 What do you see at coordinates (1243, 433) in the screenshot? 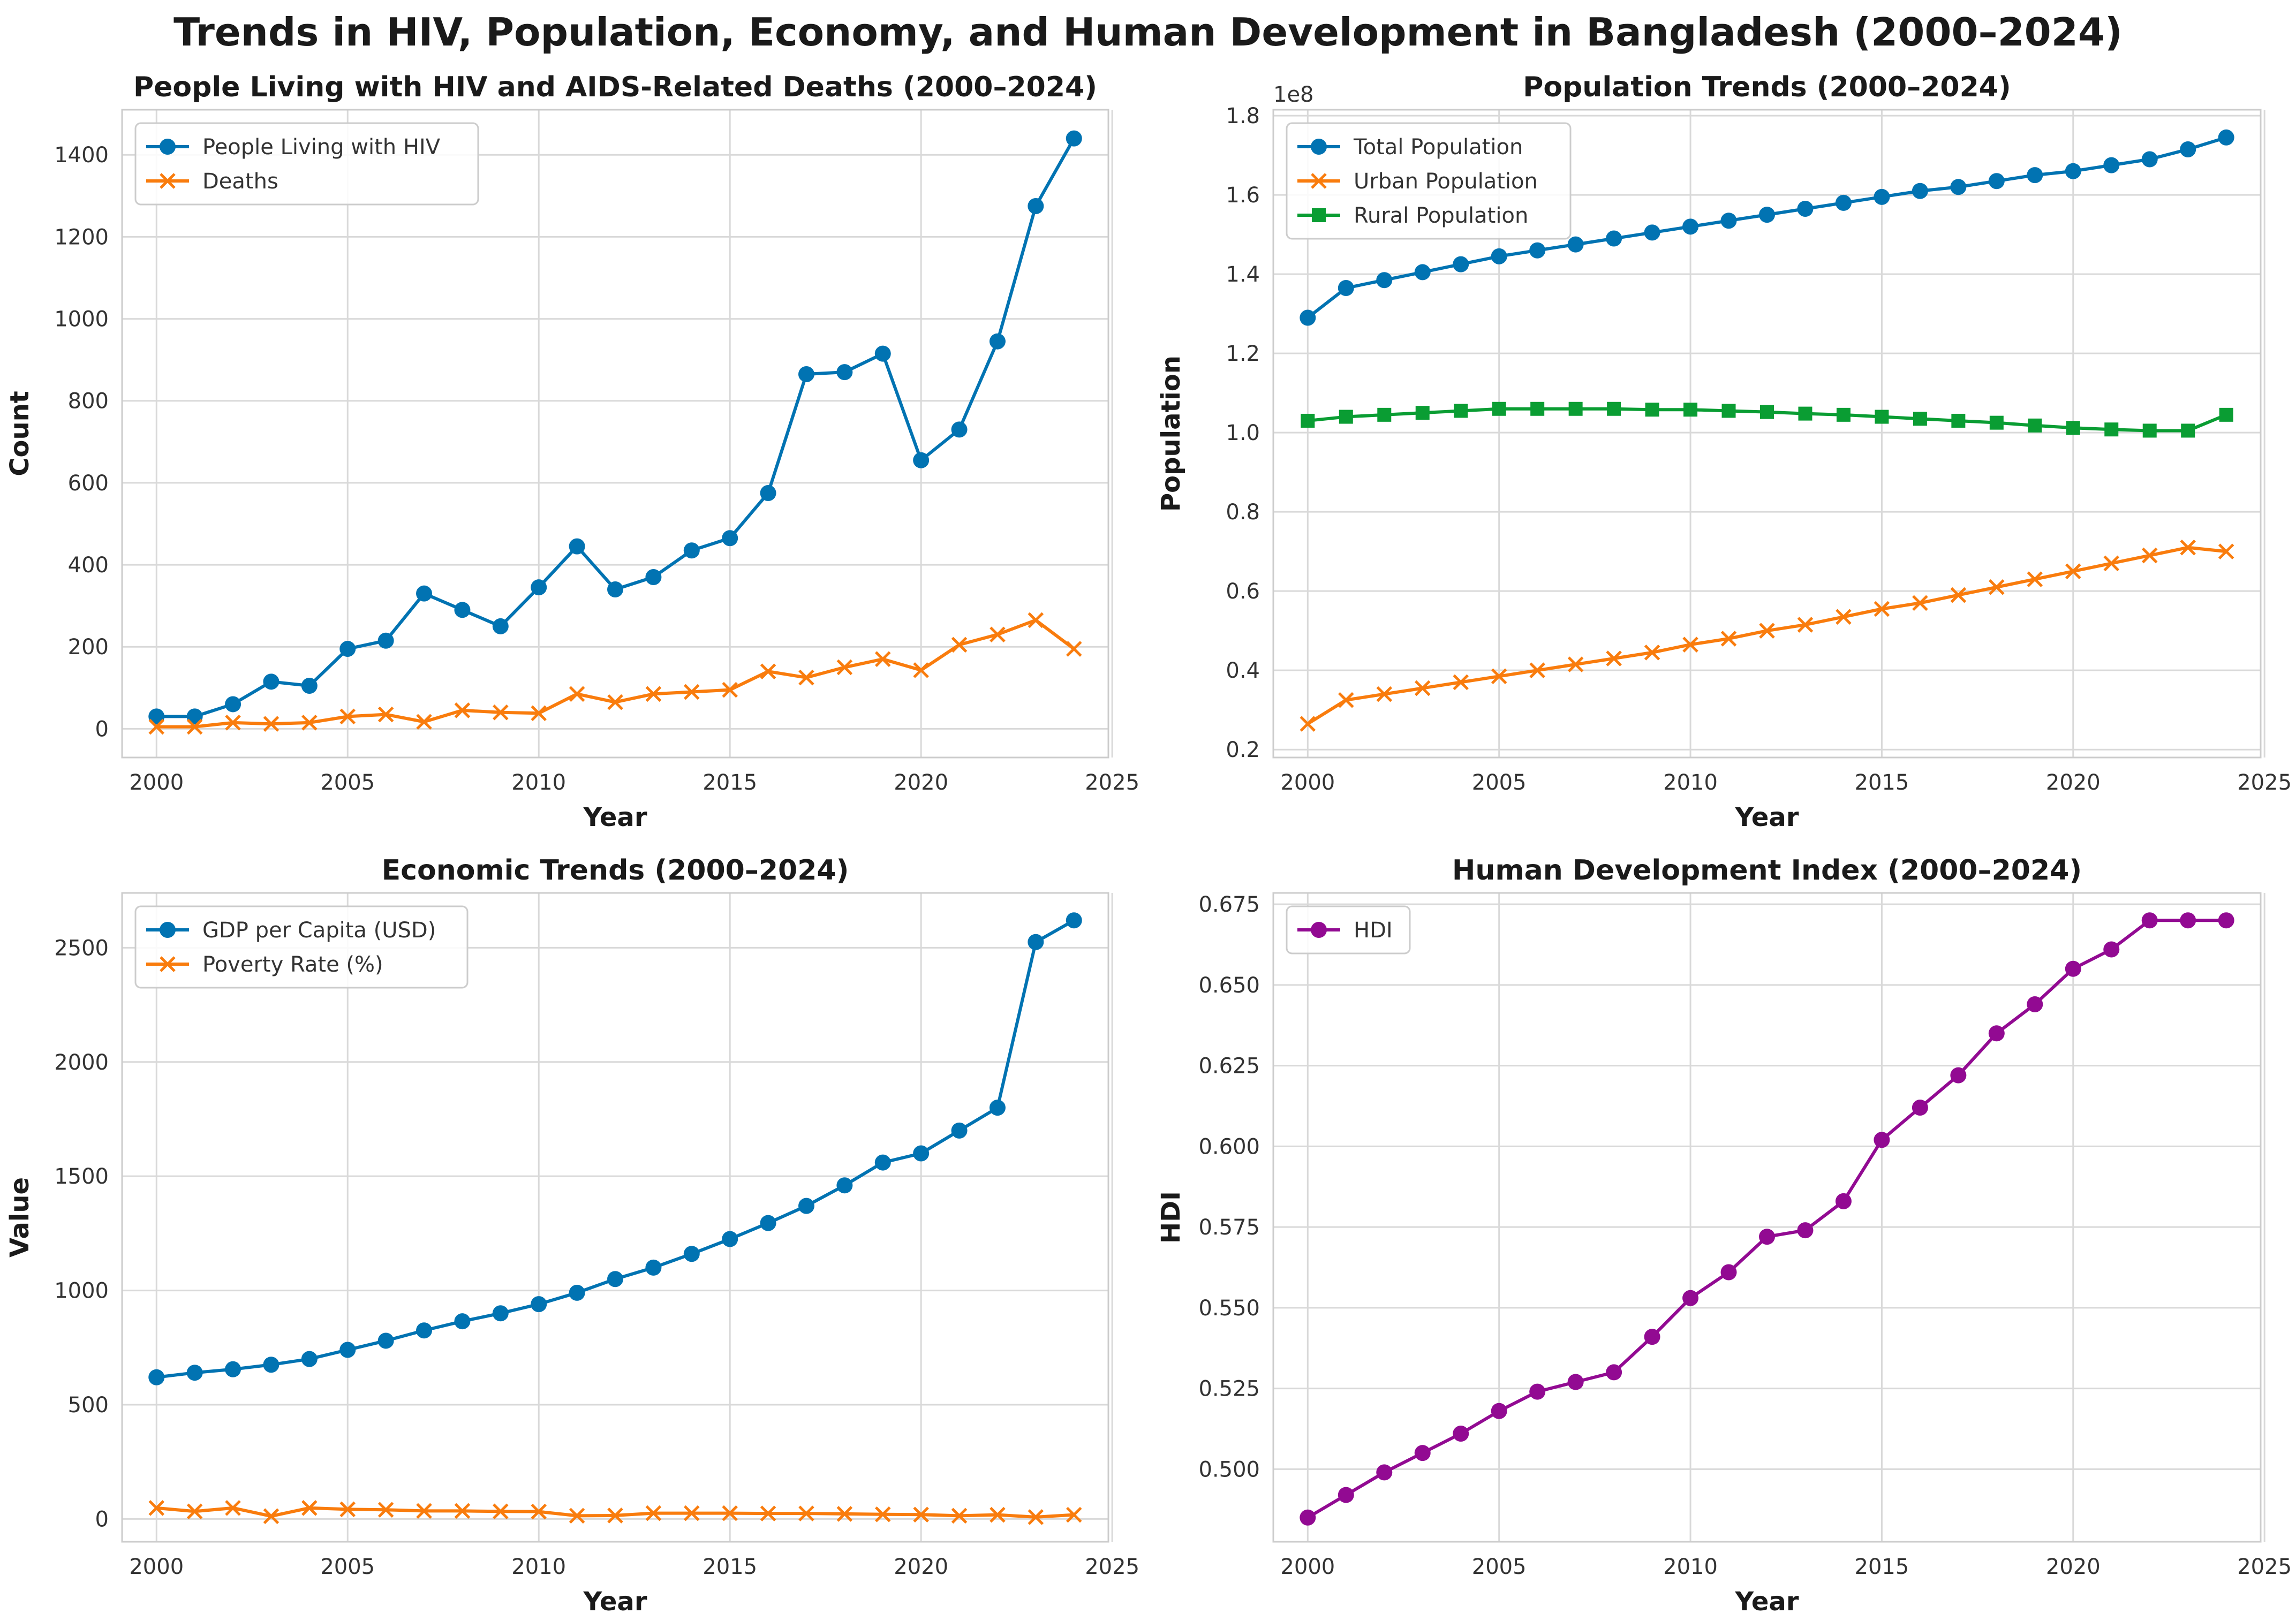
I see `y-tick-label: 1.0` at bounding box center [1243, 433].